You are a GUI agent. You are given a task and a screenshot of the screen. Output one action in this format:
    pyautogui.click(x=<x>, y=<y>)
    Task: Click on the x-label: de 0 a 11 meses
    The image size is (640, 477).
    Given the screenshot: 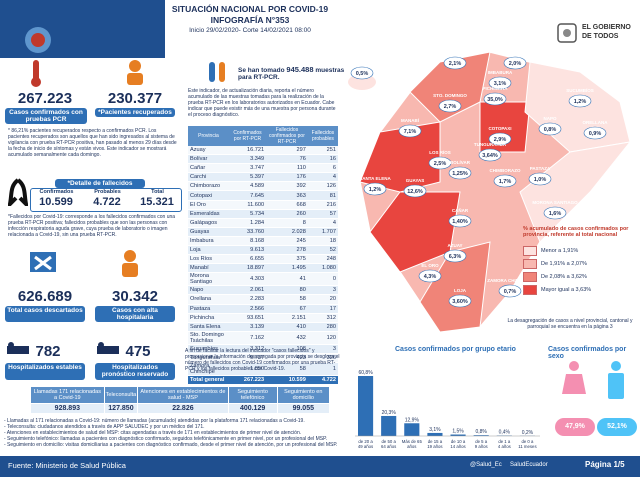 What is the action you would take?
    pyautogui.click(x=527, y=444)
    